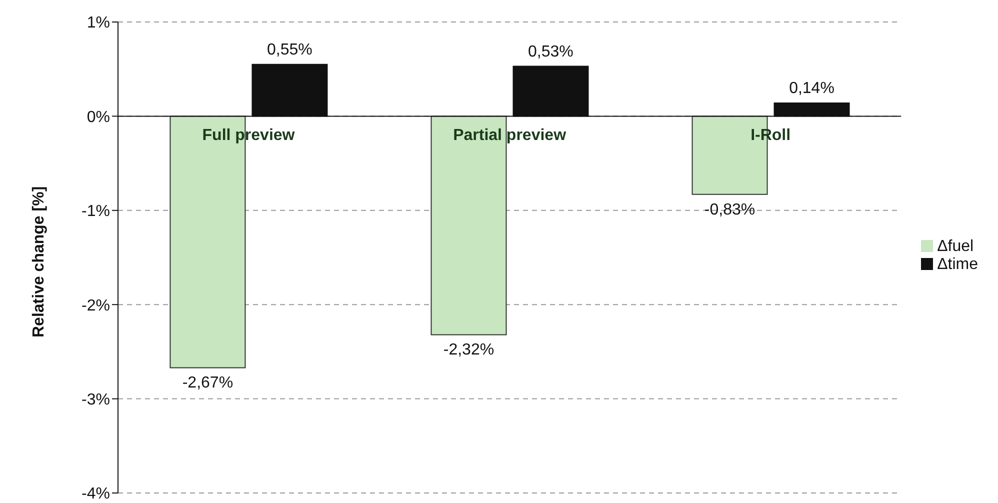  Describe the element at coordinates (208, 383) in the screenshot. I see `data-label: -2,67%` at that location.